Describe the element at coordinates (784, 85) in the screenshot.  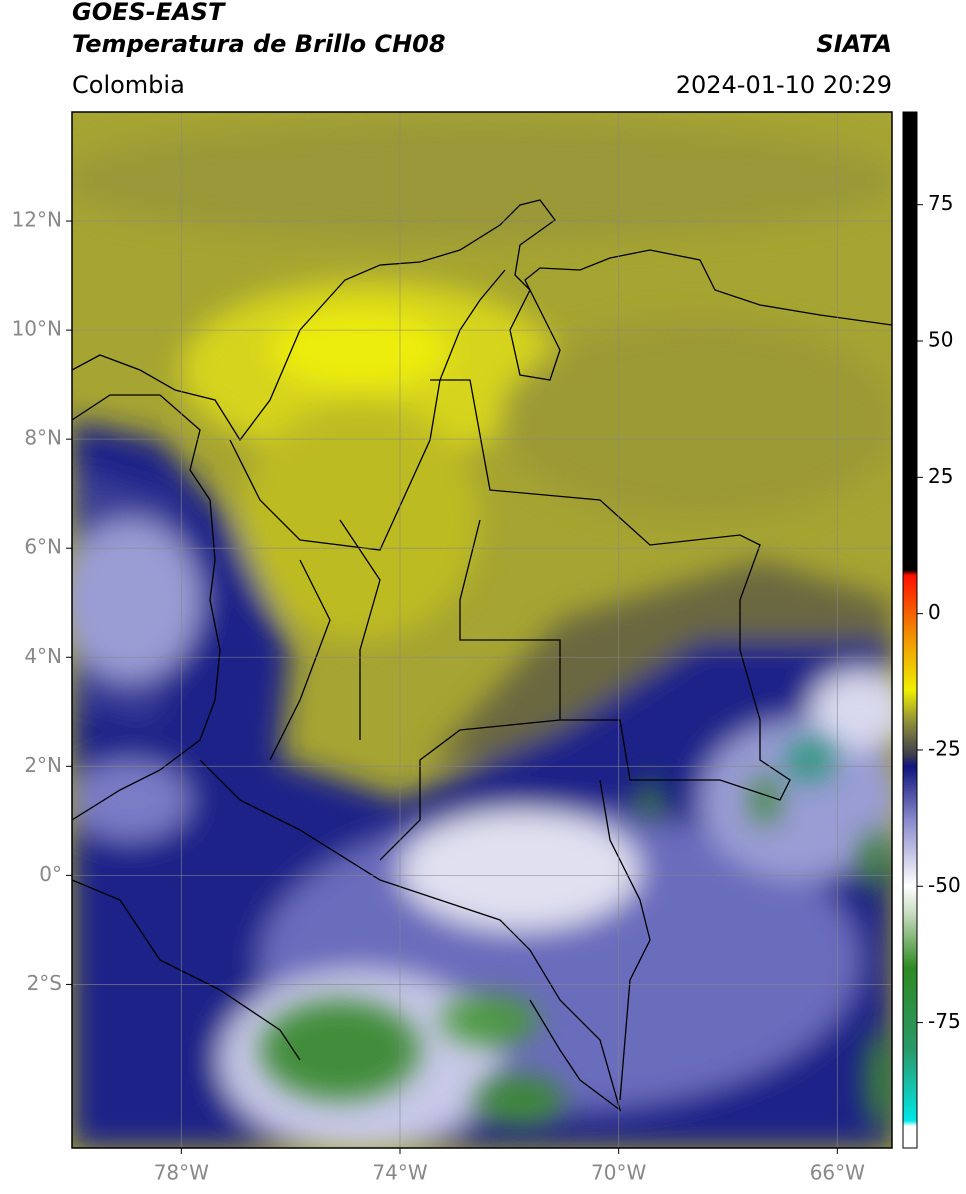
I see `datetime: 2024-01-10 20:29` at that location.